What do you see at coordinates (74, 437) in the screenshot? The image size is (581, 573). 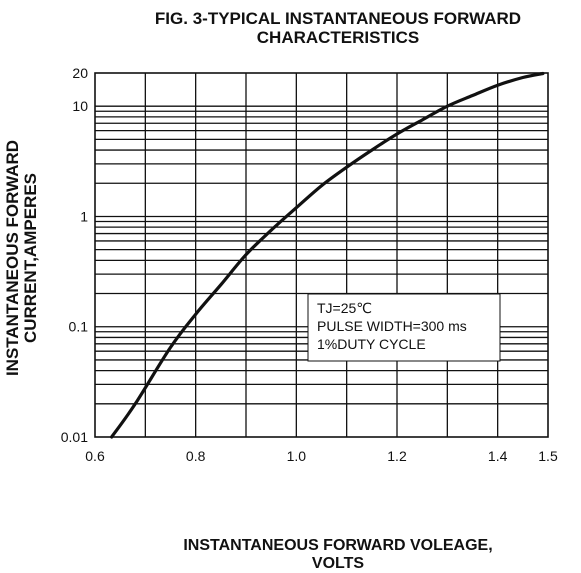 I see `y-tick-label: 0.01` at bounding box center [74, 437].